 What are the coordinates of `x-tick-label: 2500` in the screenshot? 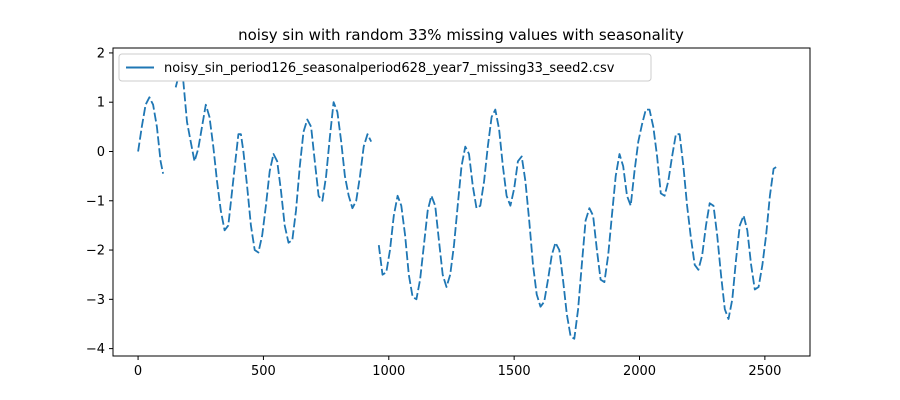 It's located at (764, 371).